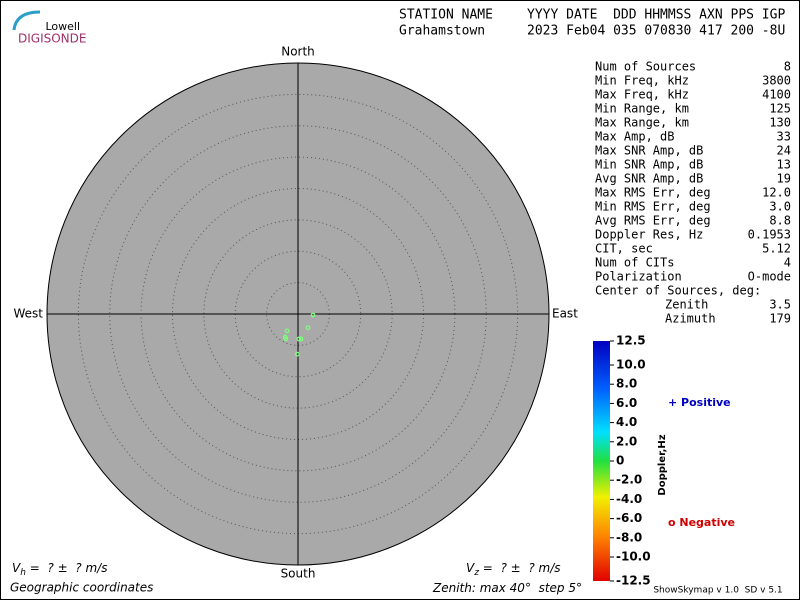 Image resolution: width=800 pixels, height=600 pixels. Describe the element at coordinates (649, 151) in the screenshot. I see `stat-label: Max SNR Amp, dB` at that location.